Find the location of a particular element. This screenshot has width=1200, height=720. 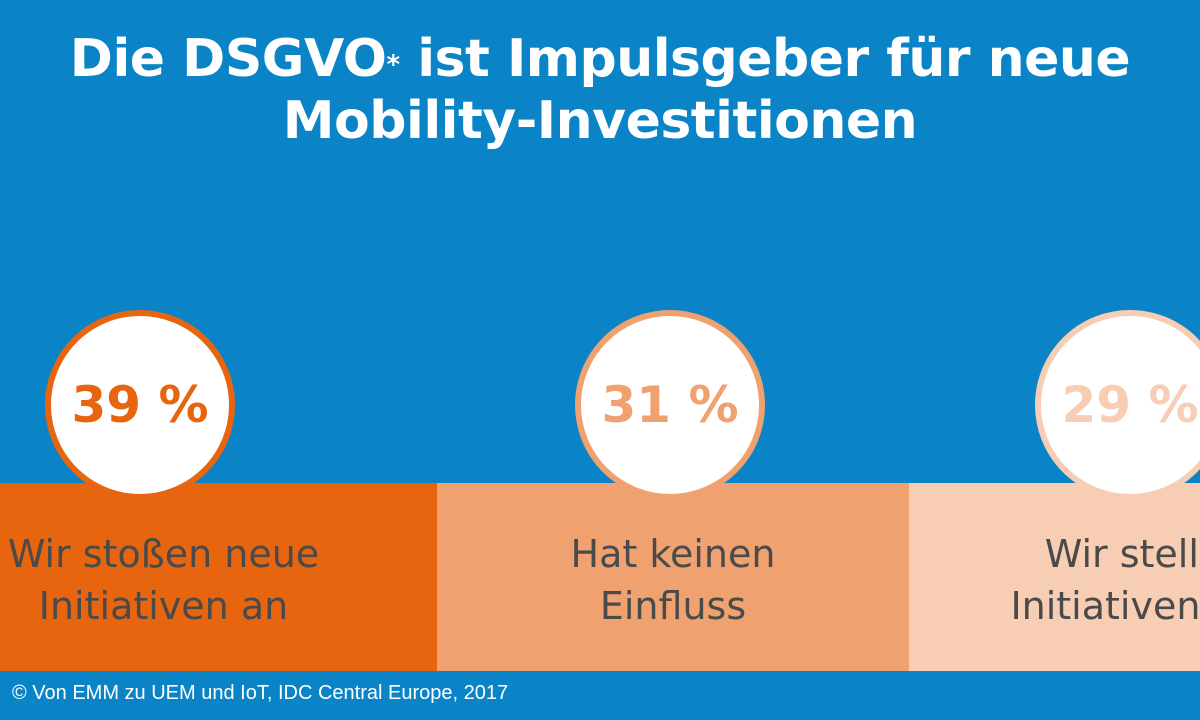

category-block-2: Hat keinen Einfluss is located at coordinates (673, 577).